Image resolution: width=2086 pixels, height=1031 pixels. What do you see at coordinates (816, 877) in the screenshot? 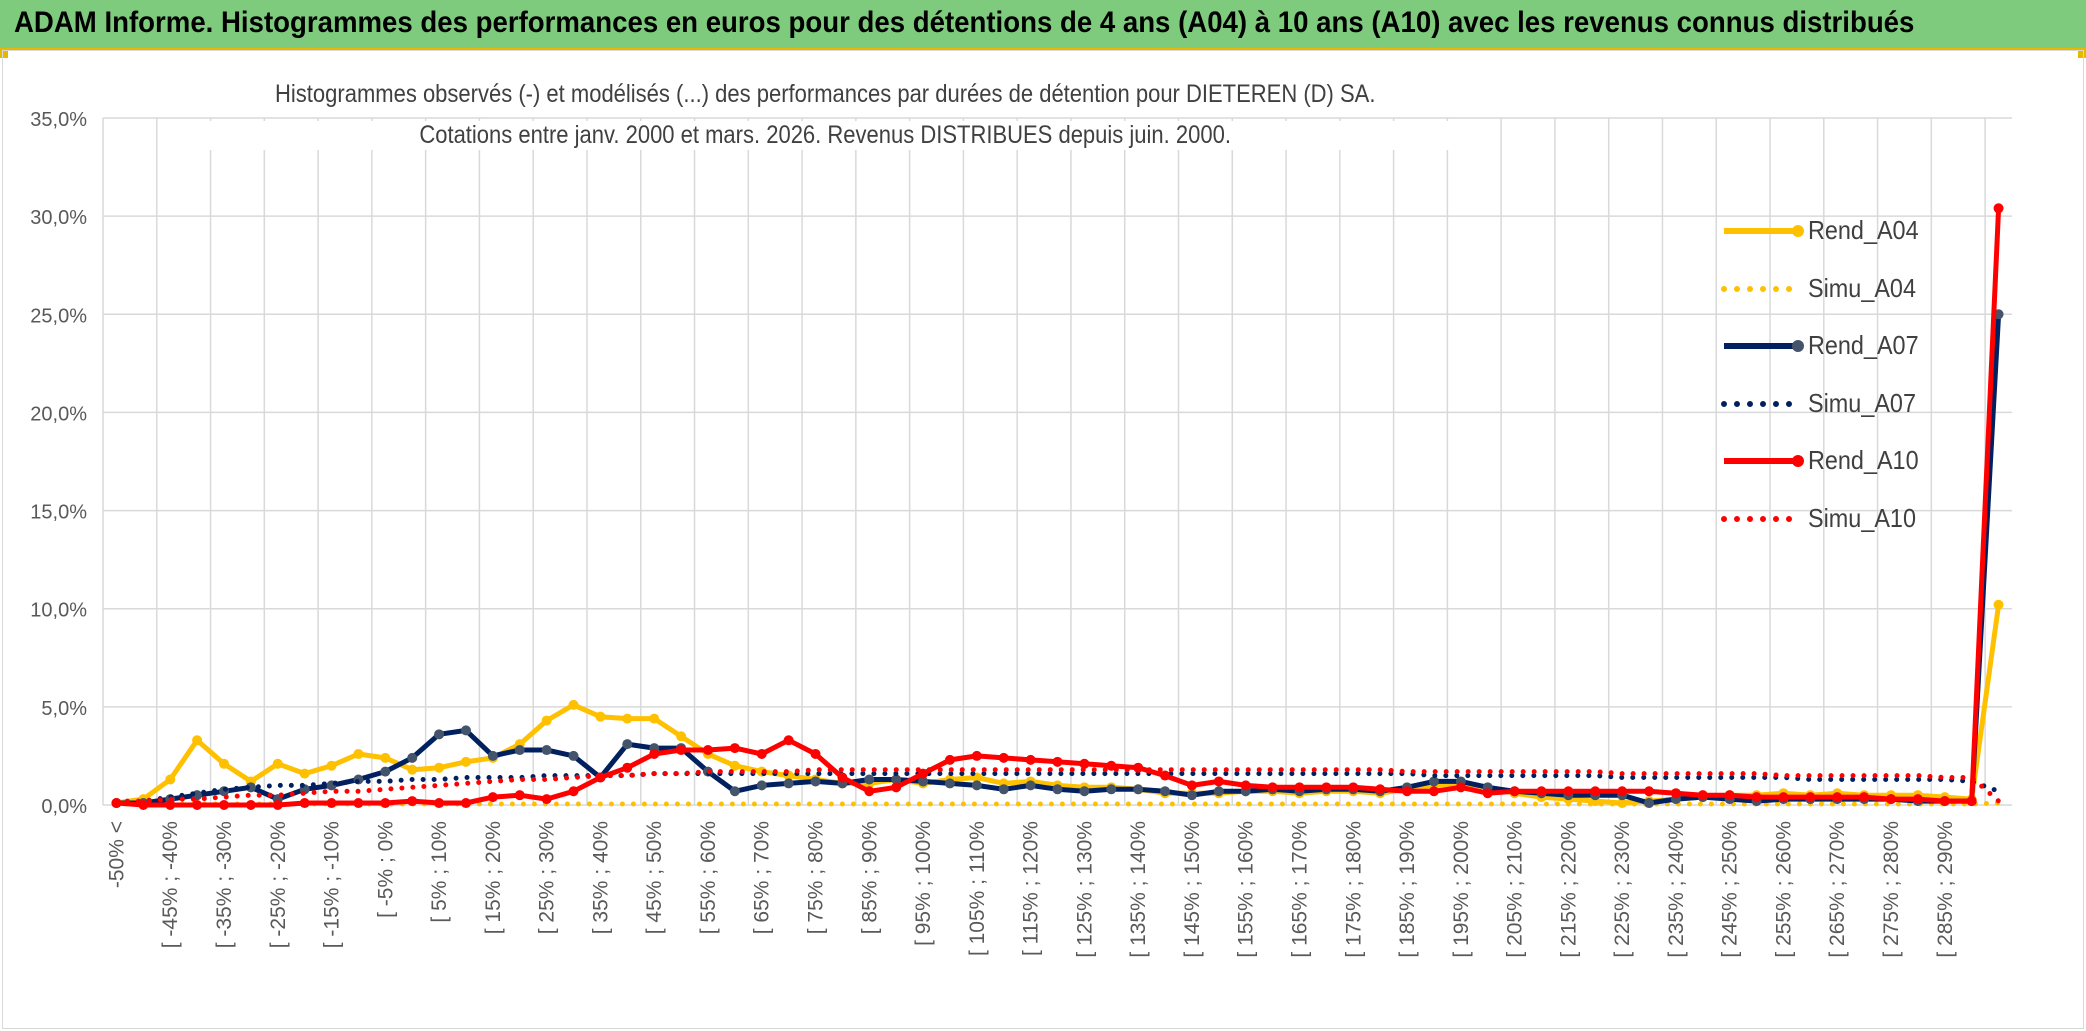
I see `x-tick-label: [ 75% ; 80%` at bounding box center [816, 877].